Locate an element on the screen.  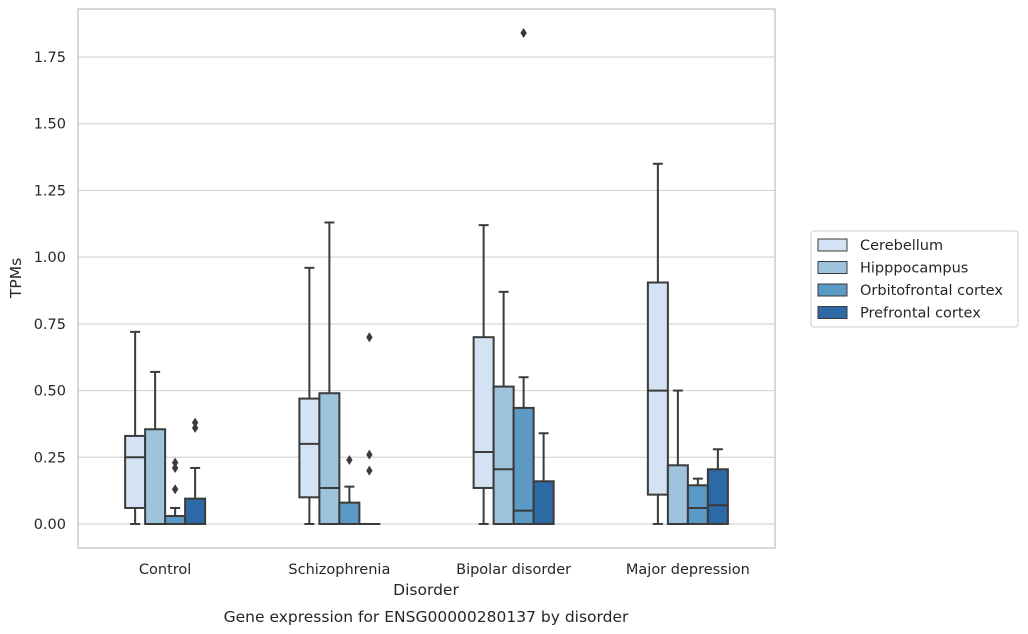
x-tick-label: Major depression is located at coordinates (688, 570).